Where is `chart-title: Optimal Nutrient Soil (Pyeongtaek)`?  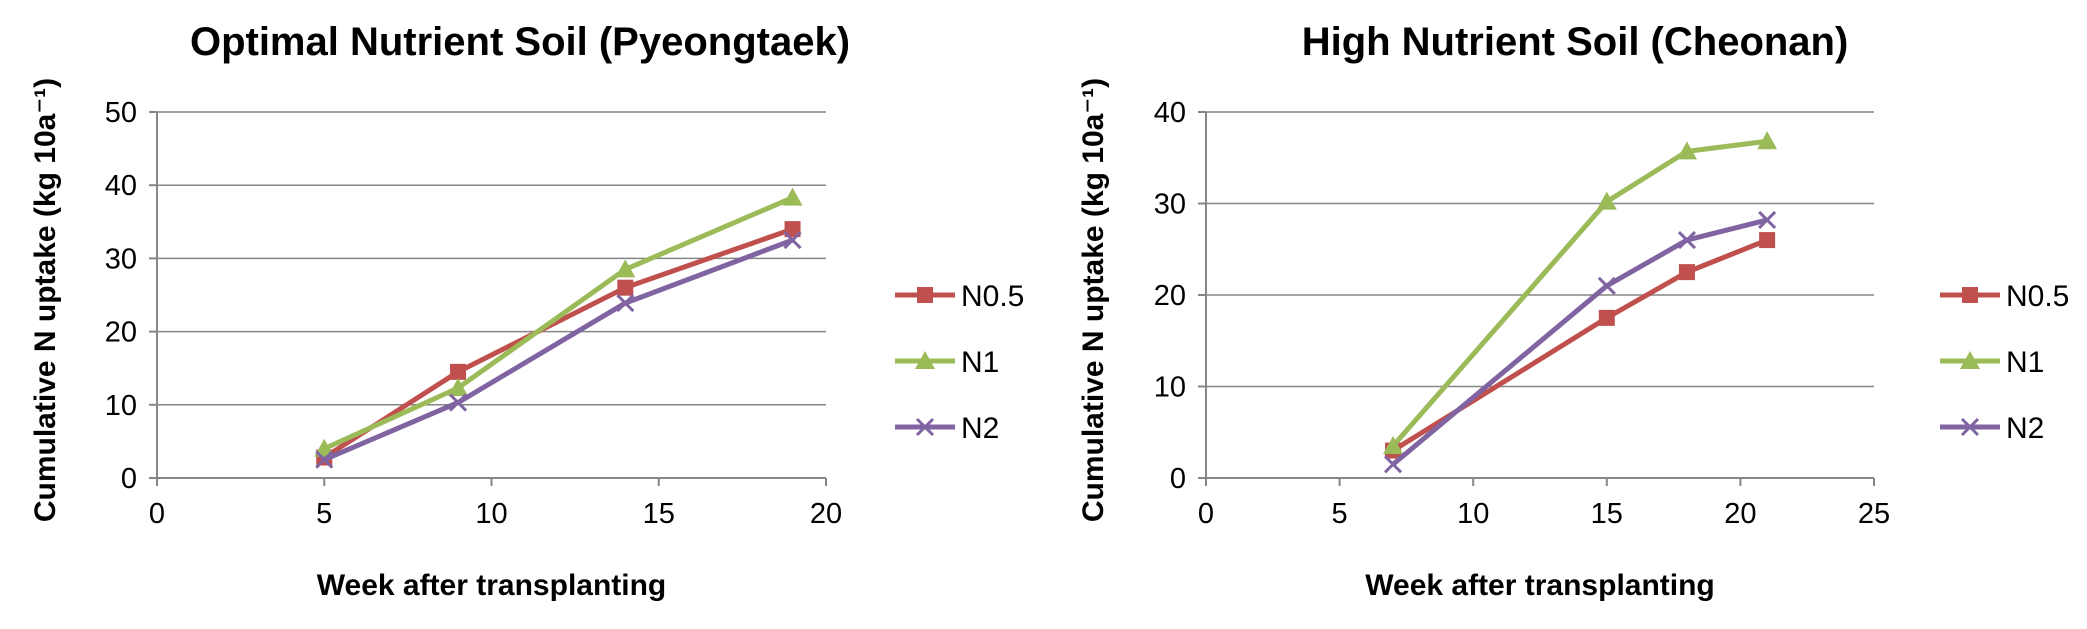
chart-title: Optimal Nutrient Soil (Pyeongtaek) is located at coordinates (520, 42).